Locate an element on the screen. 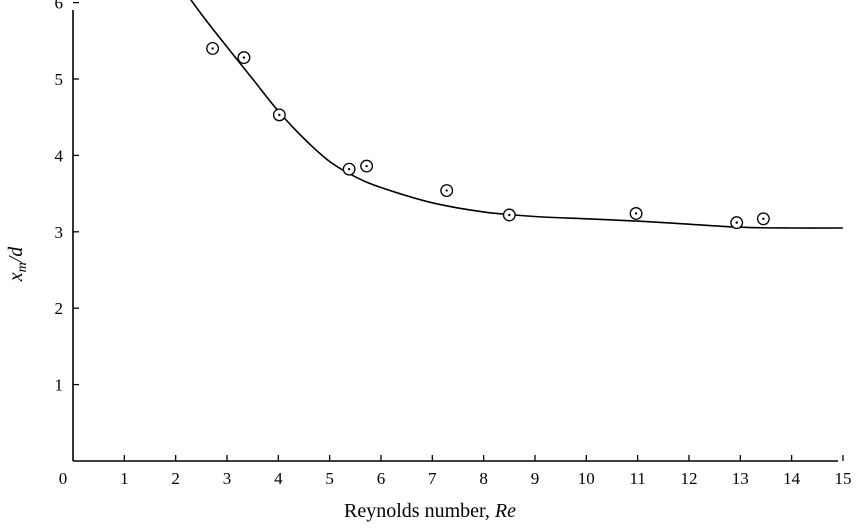 Image resolution: width=857 pixels, height=530 pixels. x-axis-title: Reynolds number, Re is located at coordinates (430, 511).